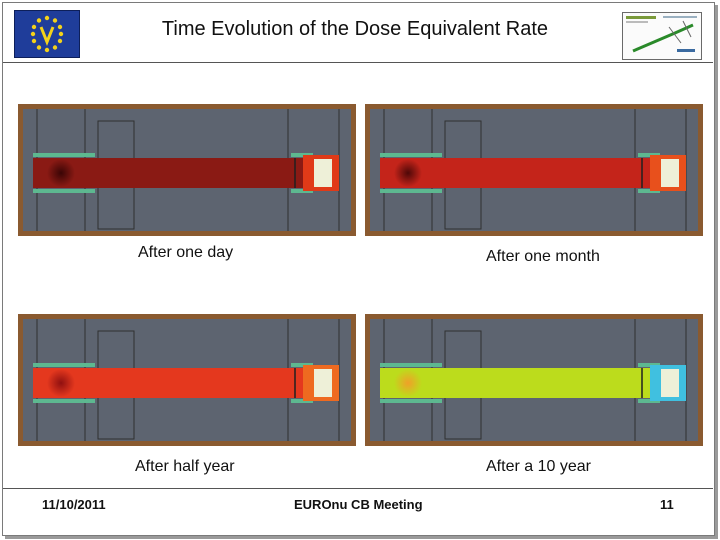  I want to click on footer-divider, so click(358, 488).